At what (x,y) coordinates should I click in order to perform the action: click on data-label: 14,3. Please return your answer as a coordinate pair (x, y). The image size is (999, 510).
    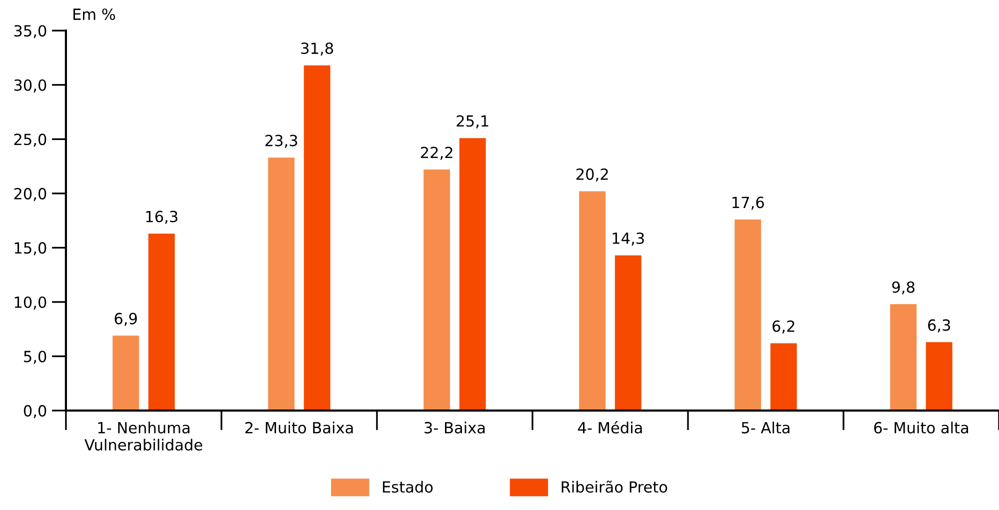
    Looking at the image, I should click on (628, 239).